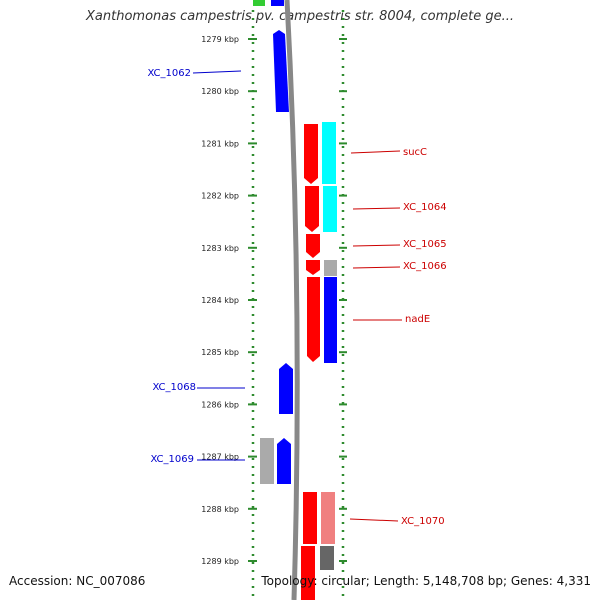 The height and width of the screenshot is (600, 600). What do you see at coordinates (174, 387) in the screenshot?
I see `gene-label-xc1068: XC_1068` at bounding box center [174, 387].